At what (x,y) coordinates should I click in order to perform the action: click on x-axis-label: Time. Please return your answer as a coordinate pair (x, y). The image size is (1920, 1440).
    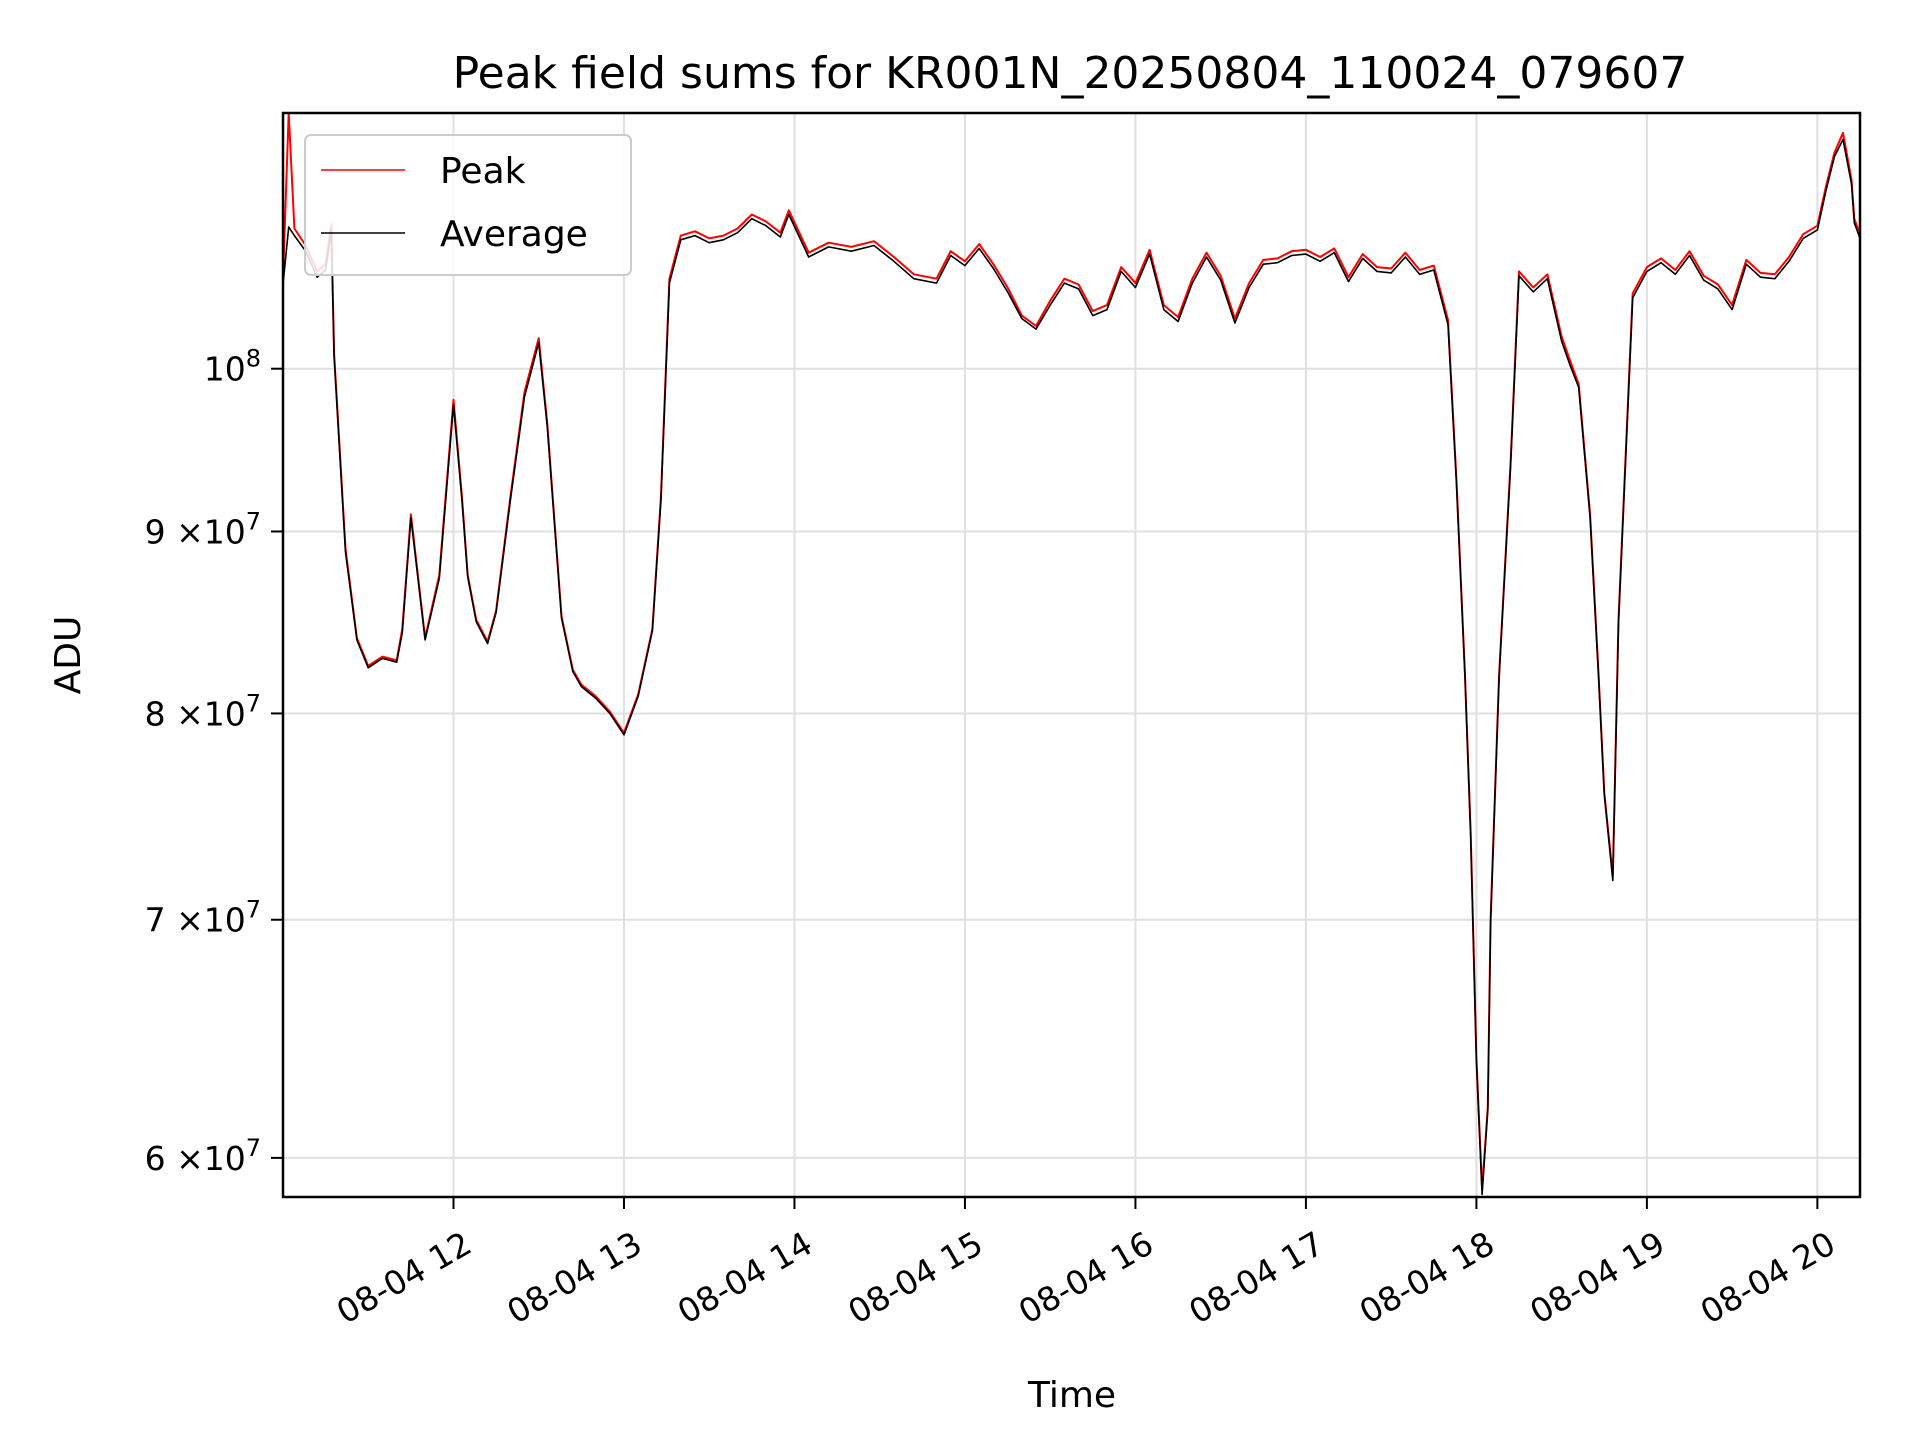
    Looking at the image, I should click on (1071, 1395).